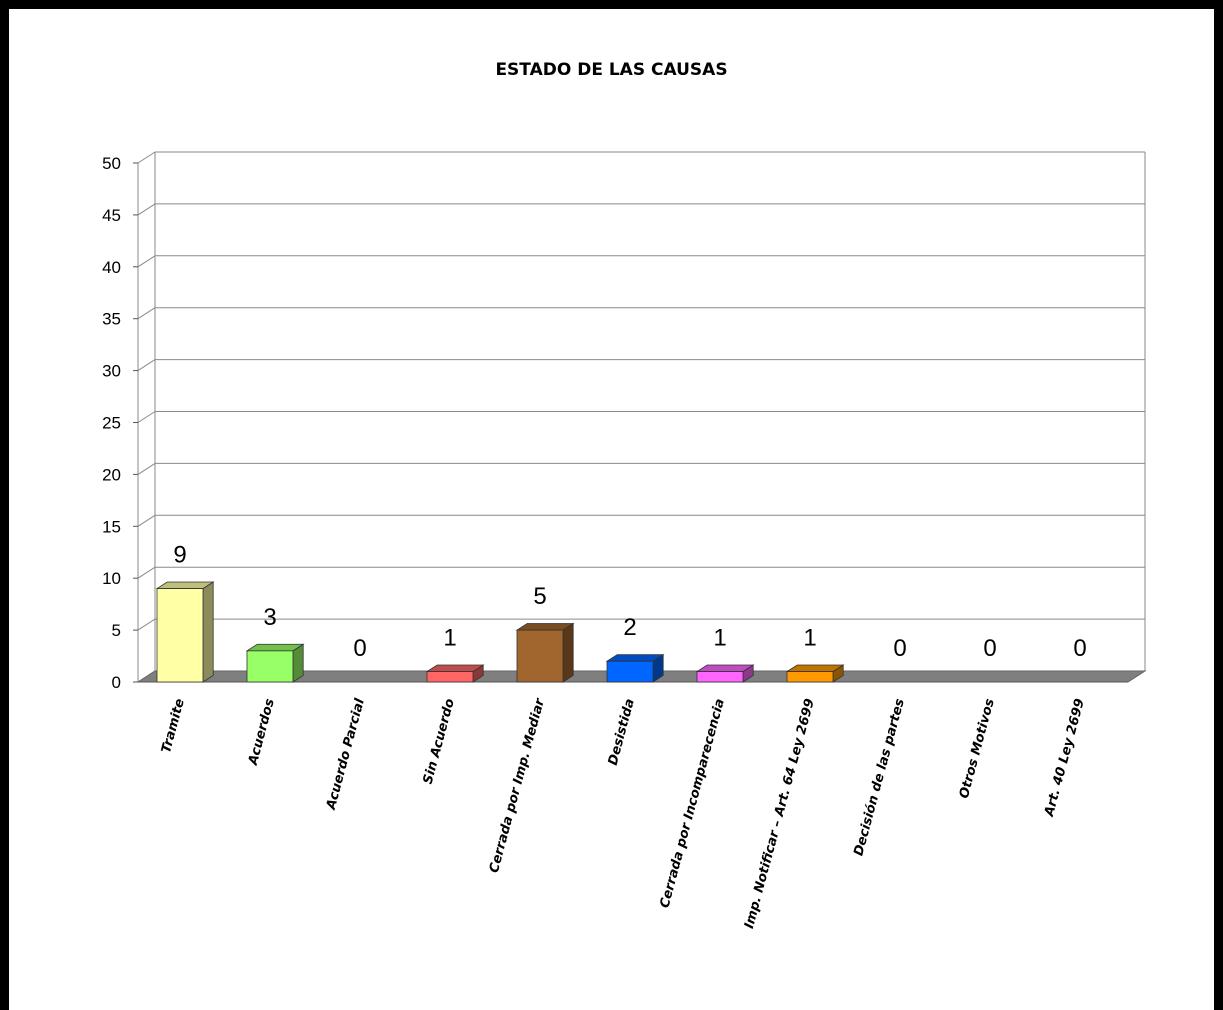 This screenshot has height=1010, width=1223. I want to click on x-tick-label: Desistida, so click(622, 732).